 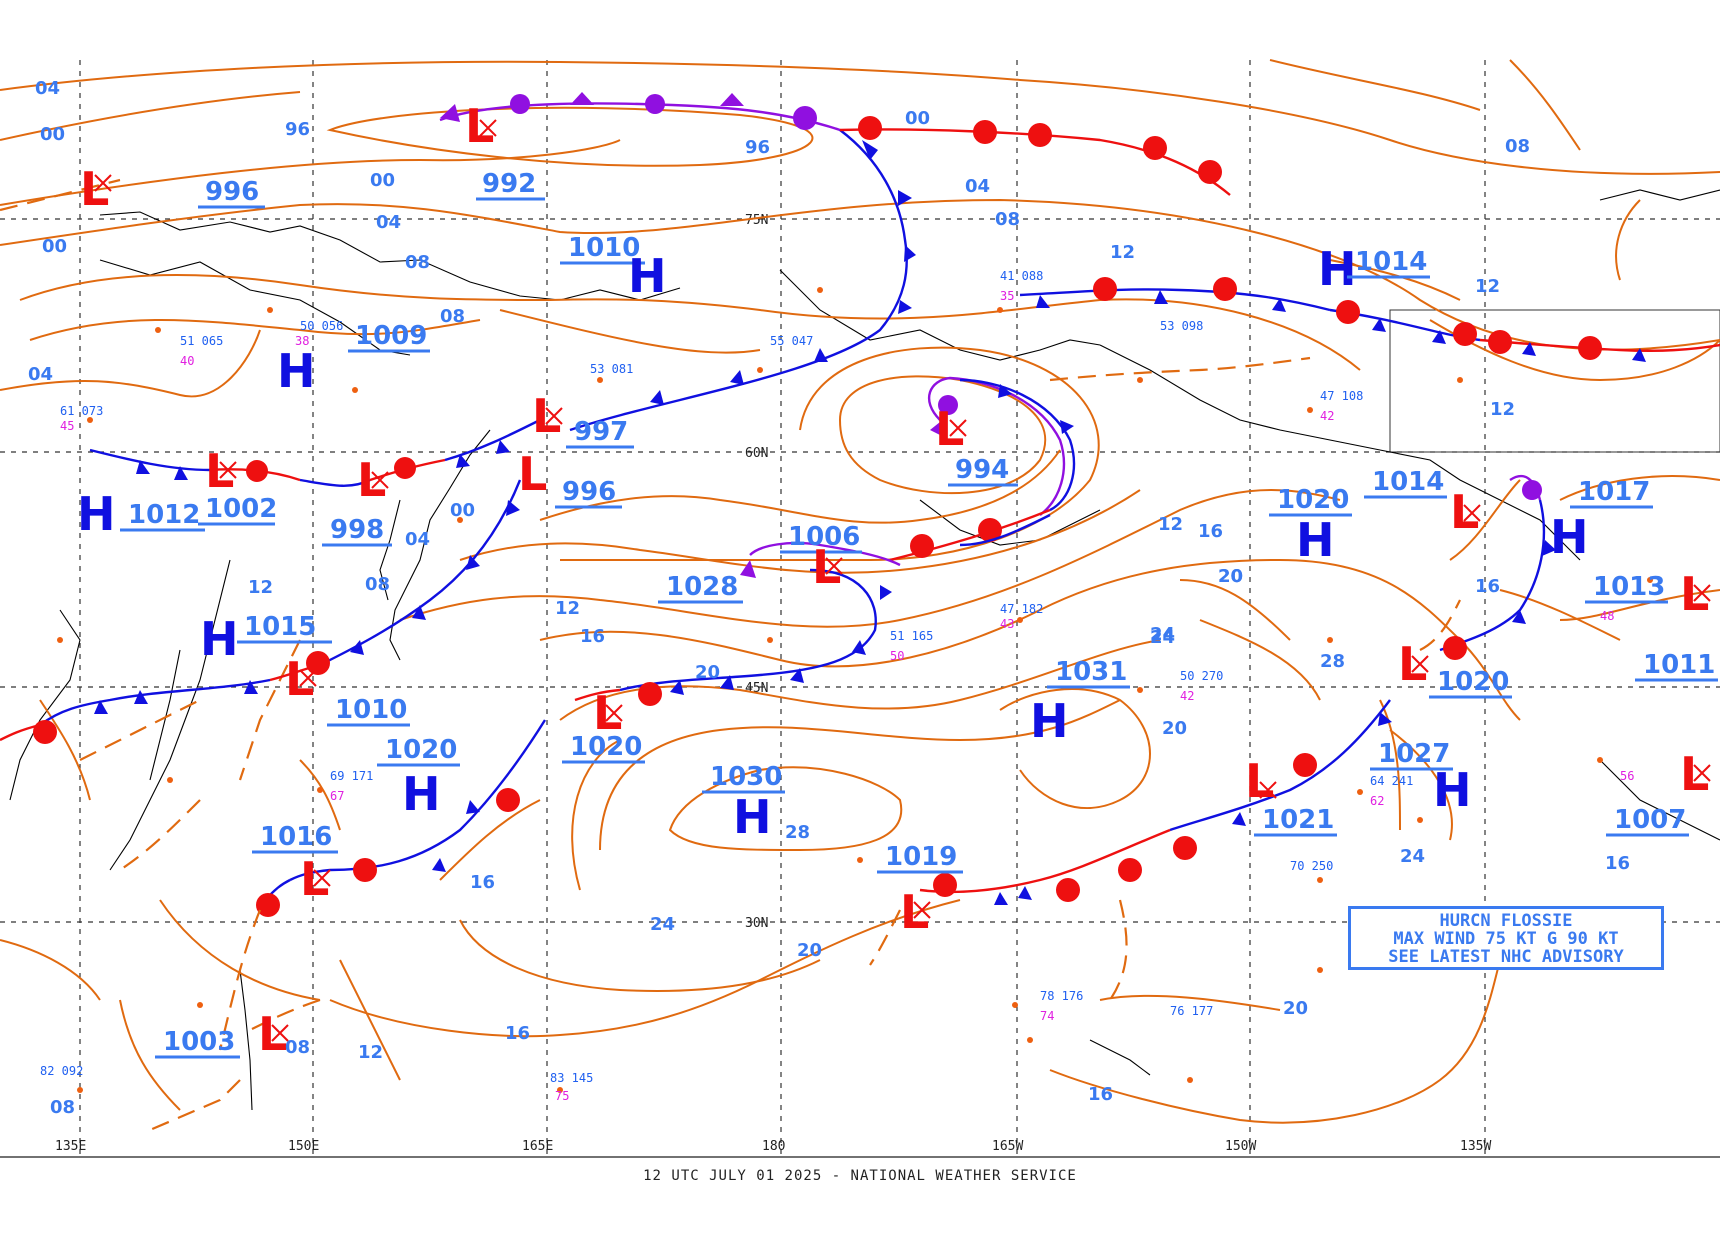 I want to click on svg-text: 45, so click(x=67, y=426).